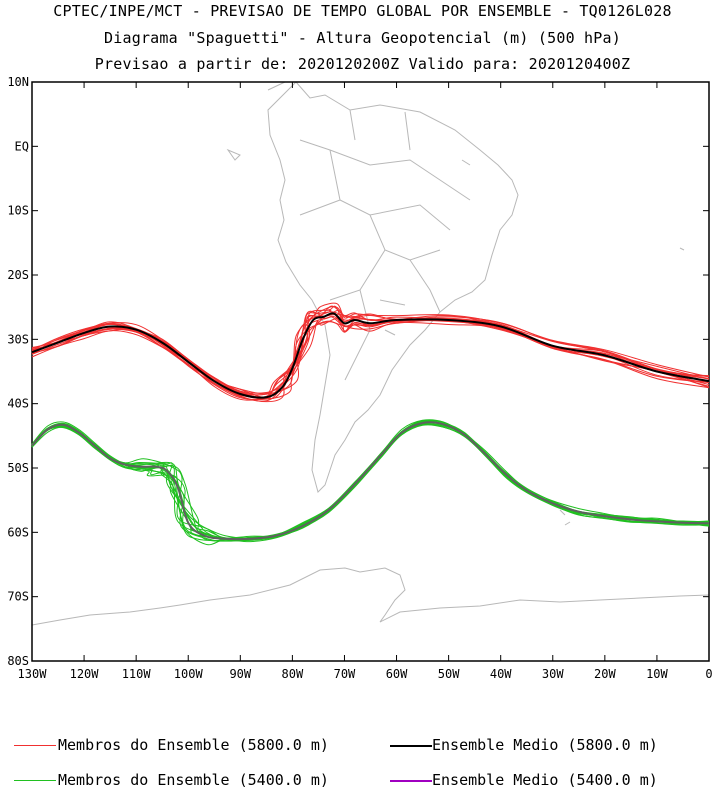 The width and height of the screenshot is (725, 792). Describe the element at coordinates (193, 780) in the screenshot. I see `legend-label-members-5400: Membros do Ensemble (5400.0 m)` at that location.